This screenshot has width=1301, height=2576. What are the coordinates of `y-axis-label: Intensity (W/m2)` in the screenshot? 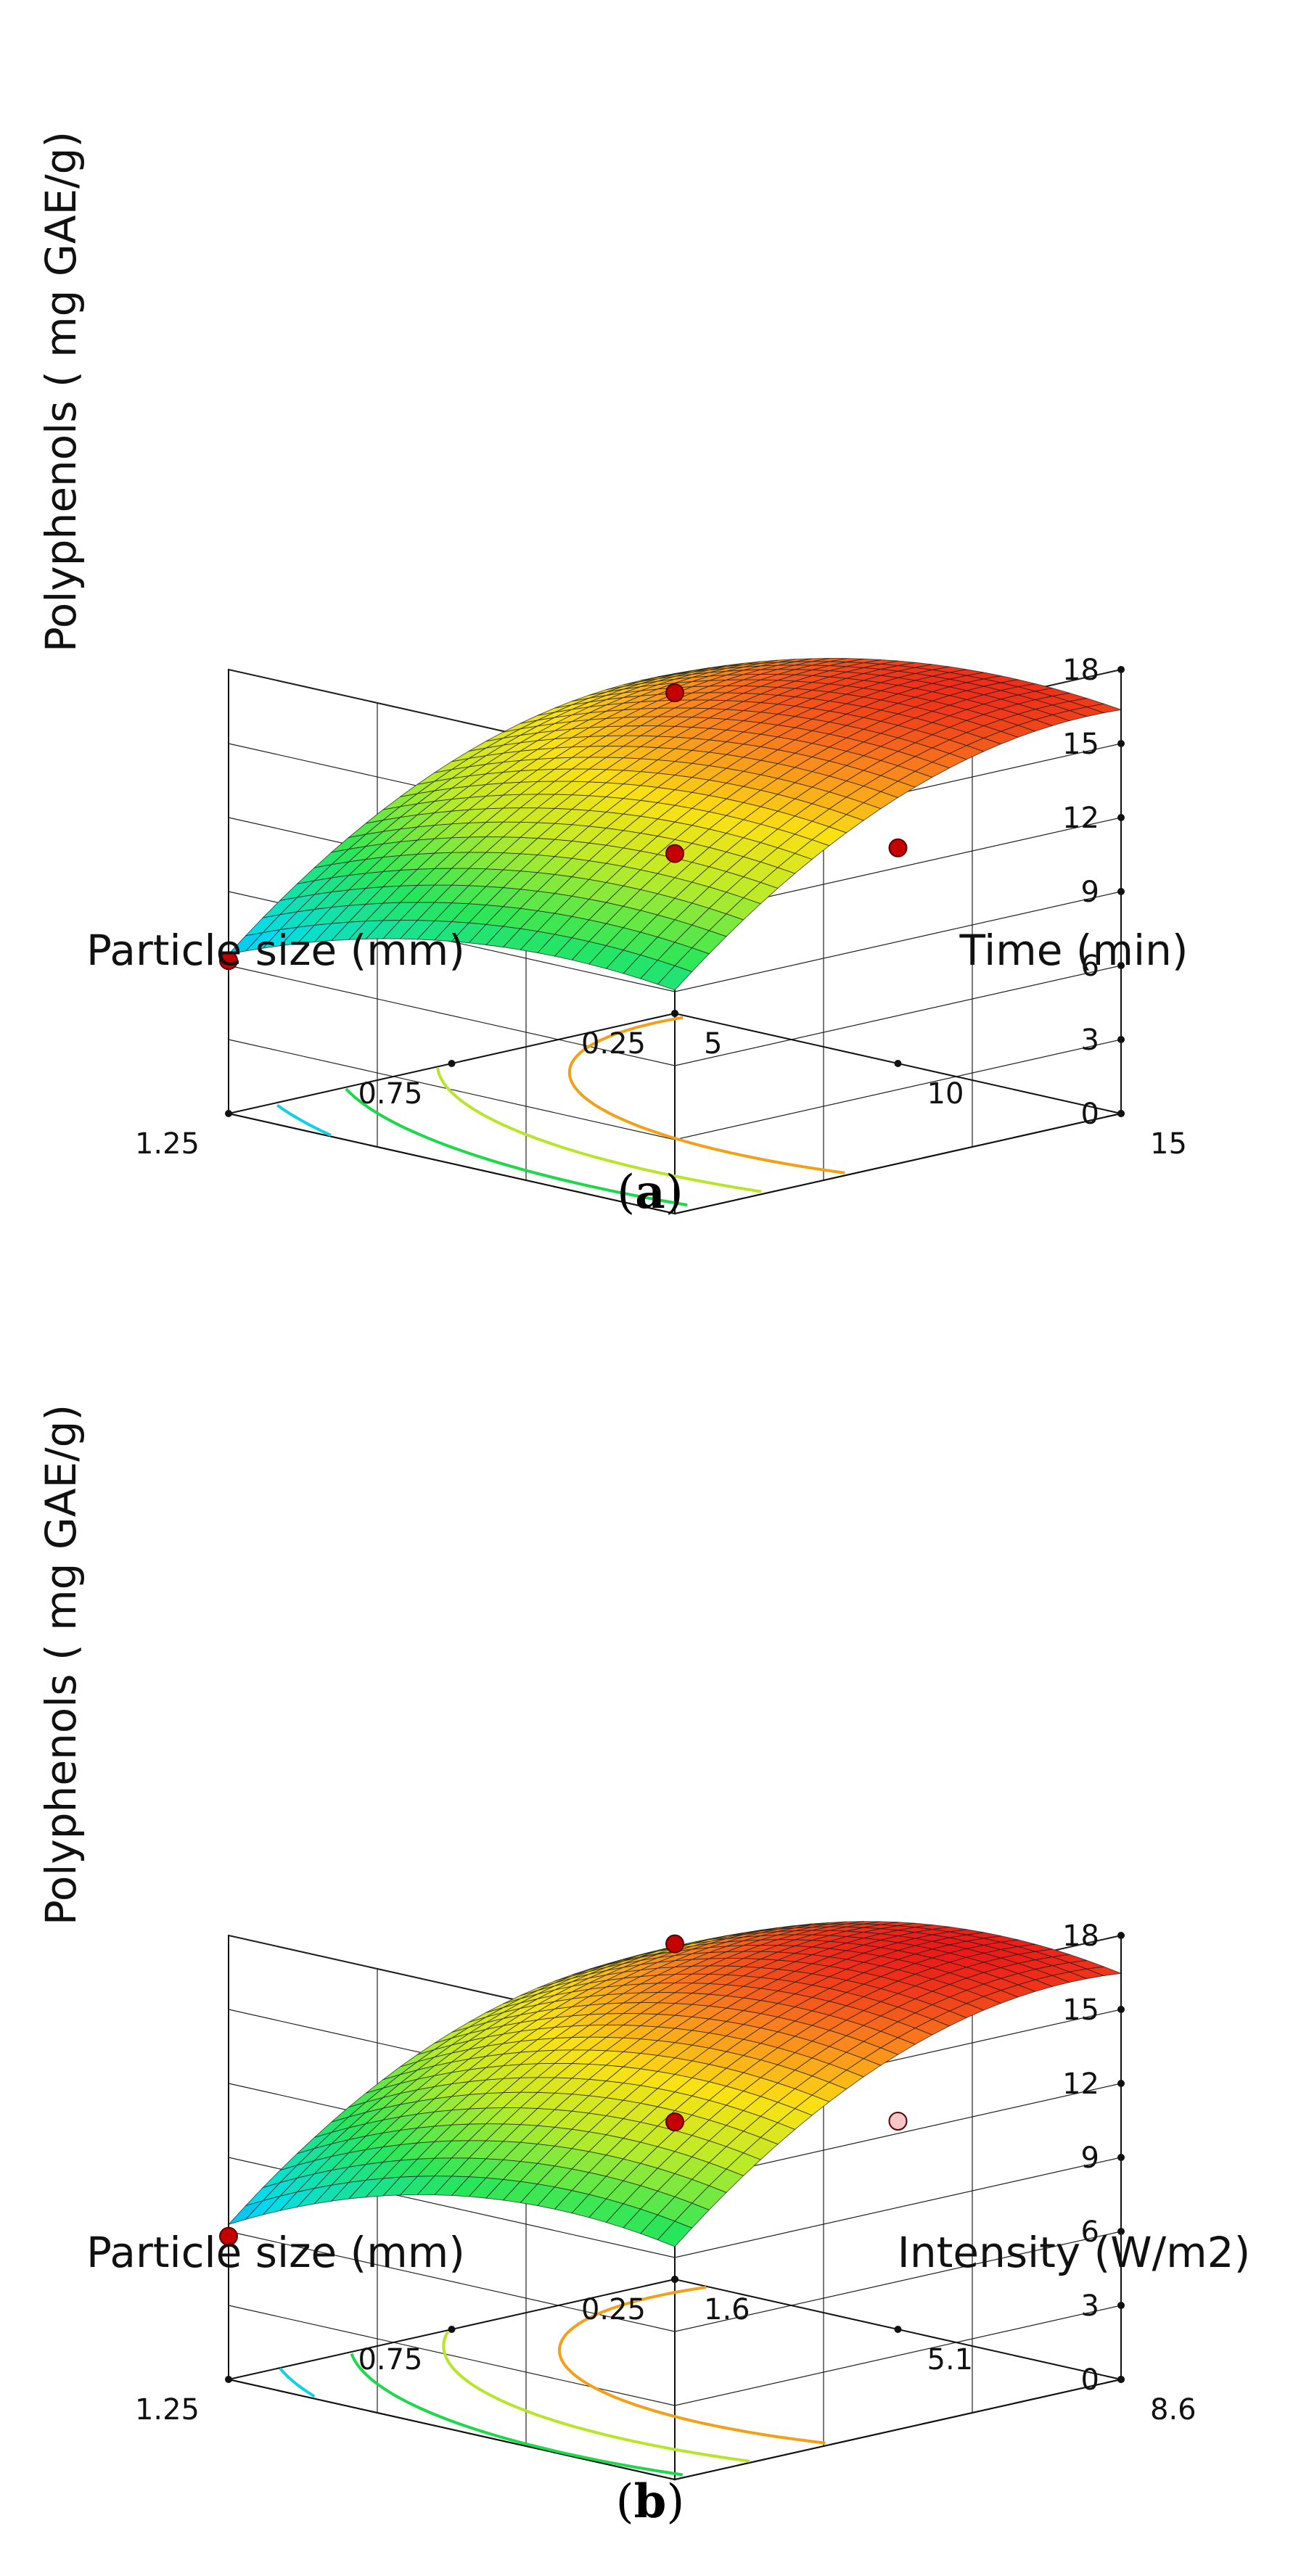 It's located at (1074, 2252).